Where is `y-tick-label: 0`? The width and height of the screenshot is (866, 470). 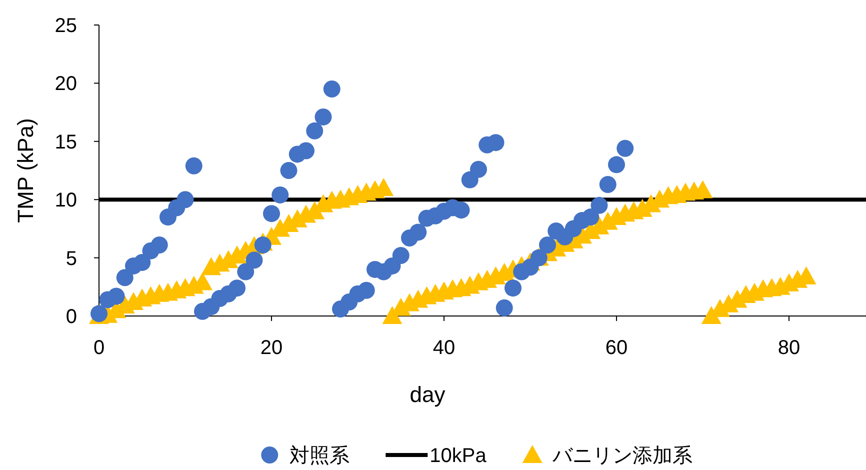 y-tick-label: 0 is located at coordinates (71, 317).